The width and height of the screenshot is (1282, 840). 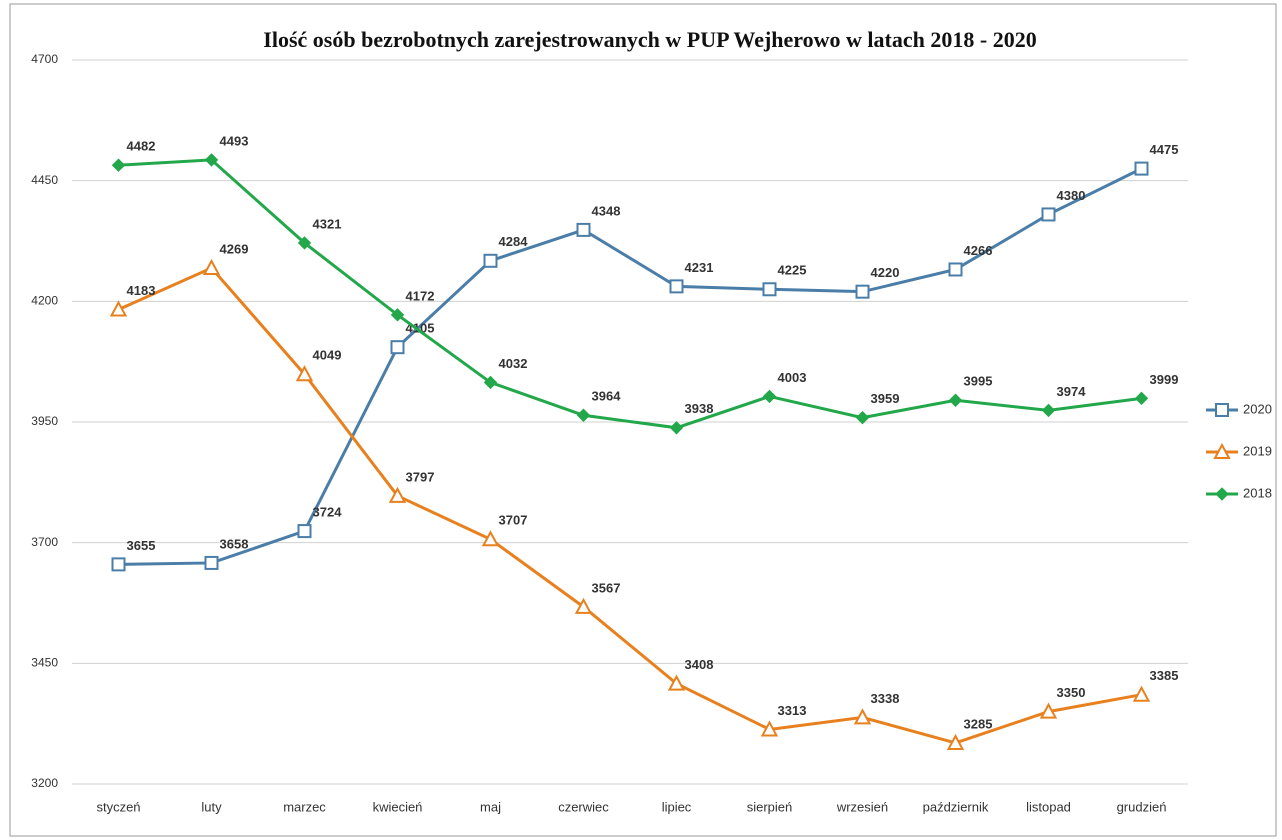 I want to click on data-label: 3655, so click(x=141, y=545).